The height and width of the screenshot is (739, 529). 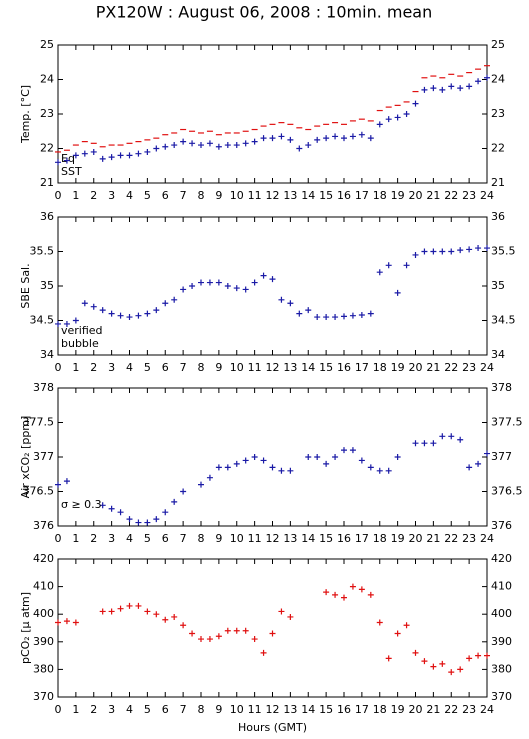 I want to click on y-tick-label: 21, so click(x=498, y=182).